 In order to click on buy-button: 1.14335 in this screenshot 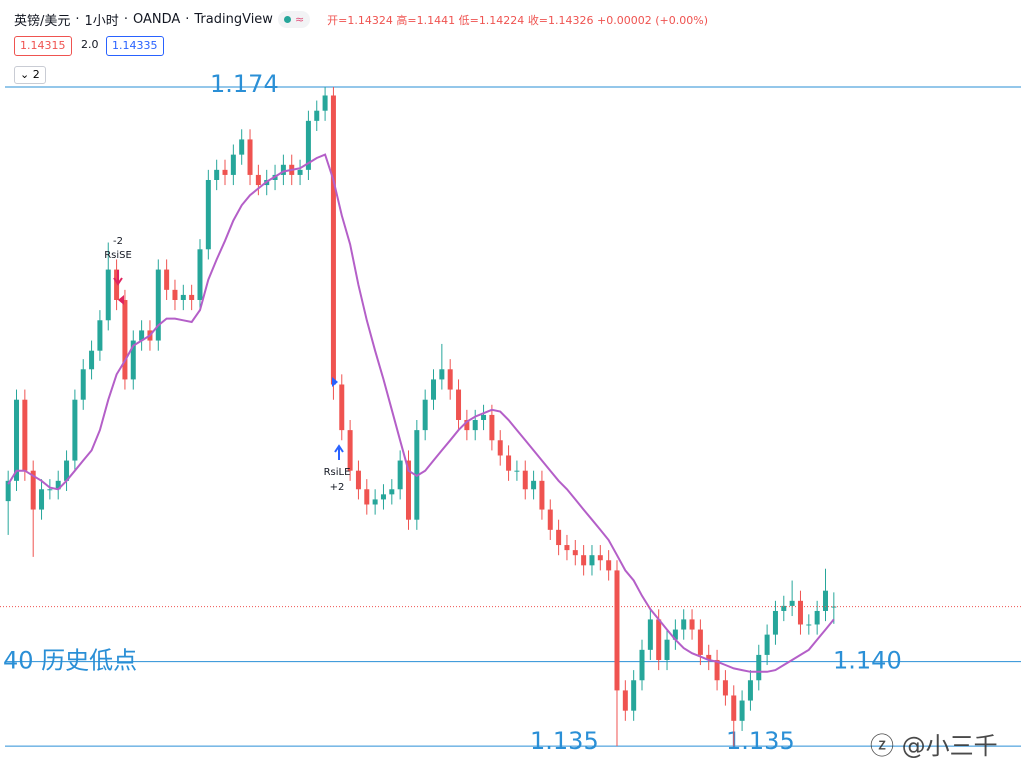, I will do `click(135, 46)`.